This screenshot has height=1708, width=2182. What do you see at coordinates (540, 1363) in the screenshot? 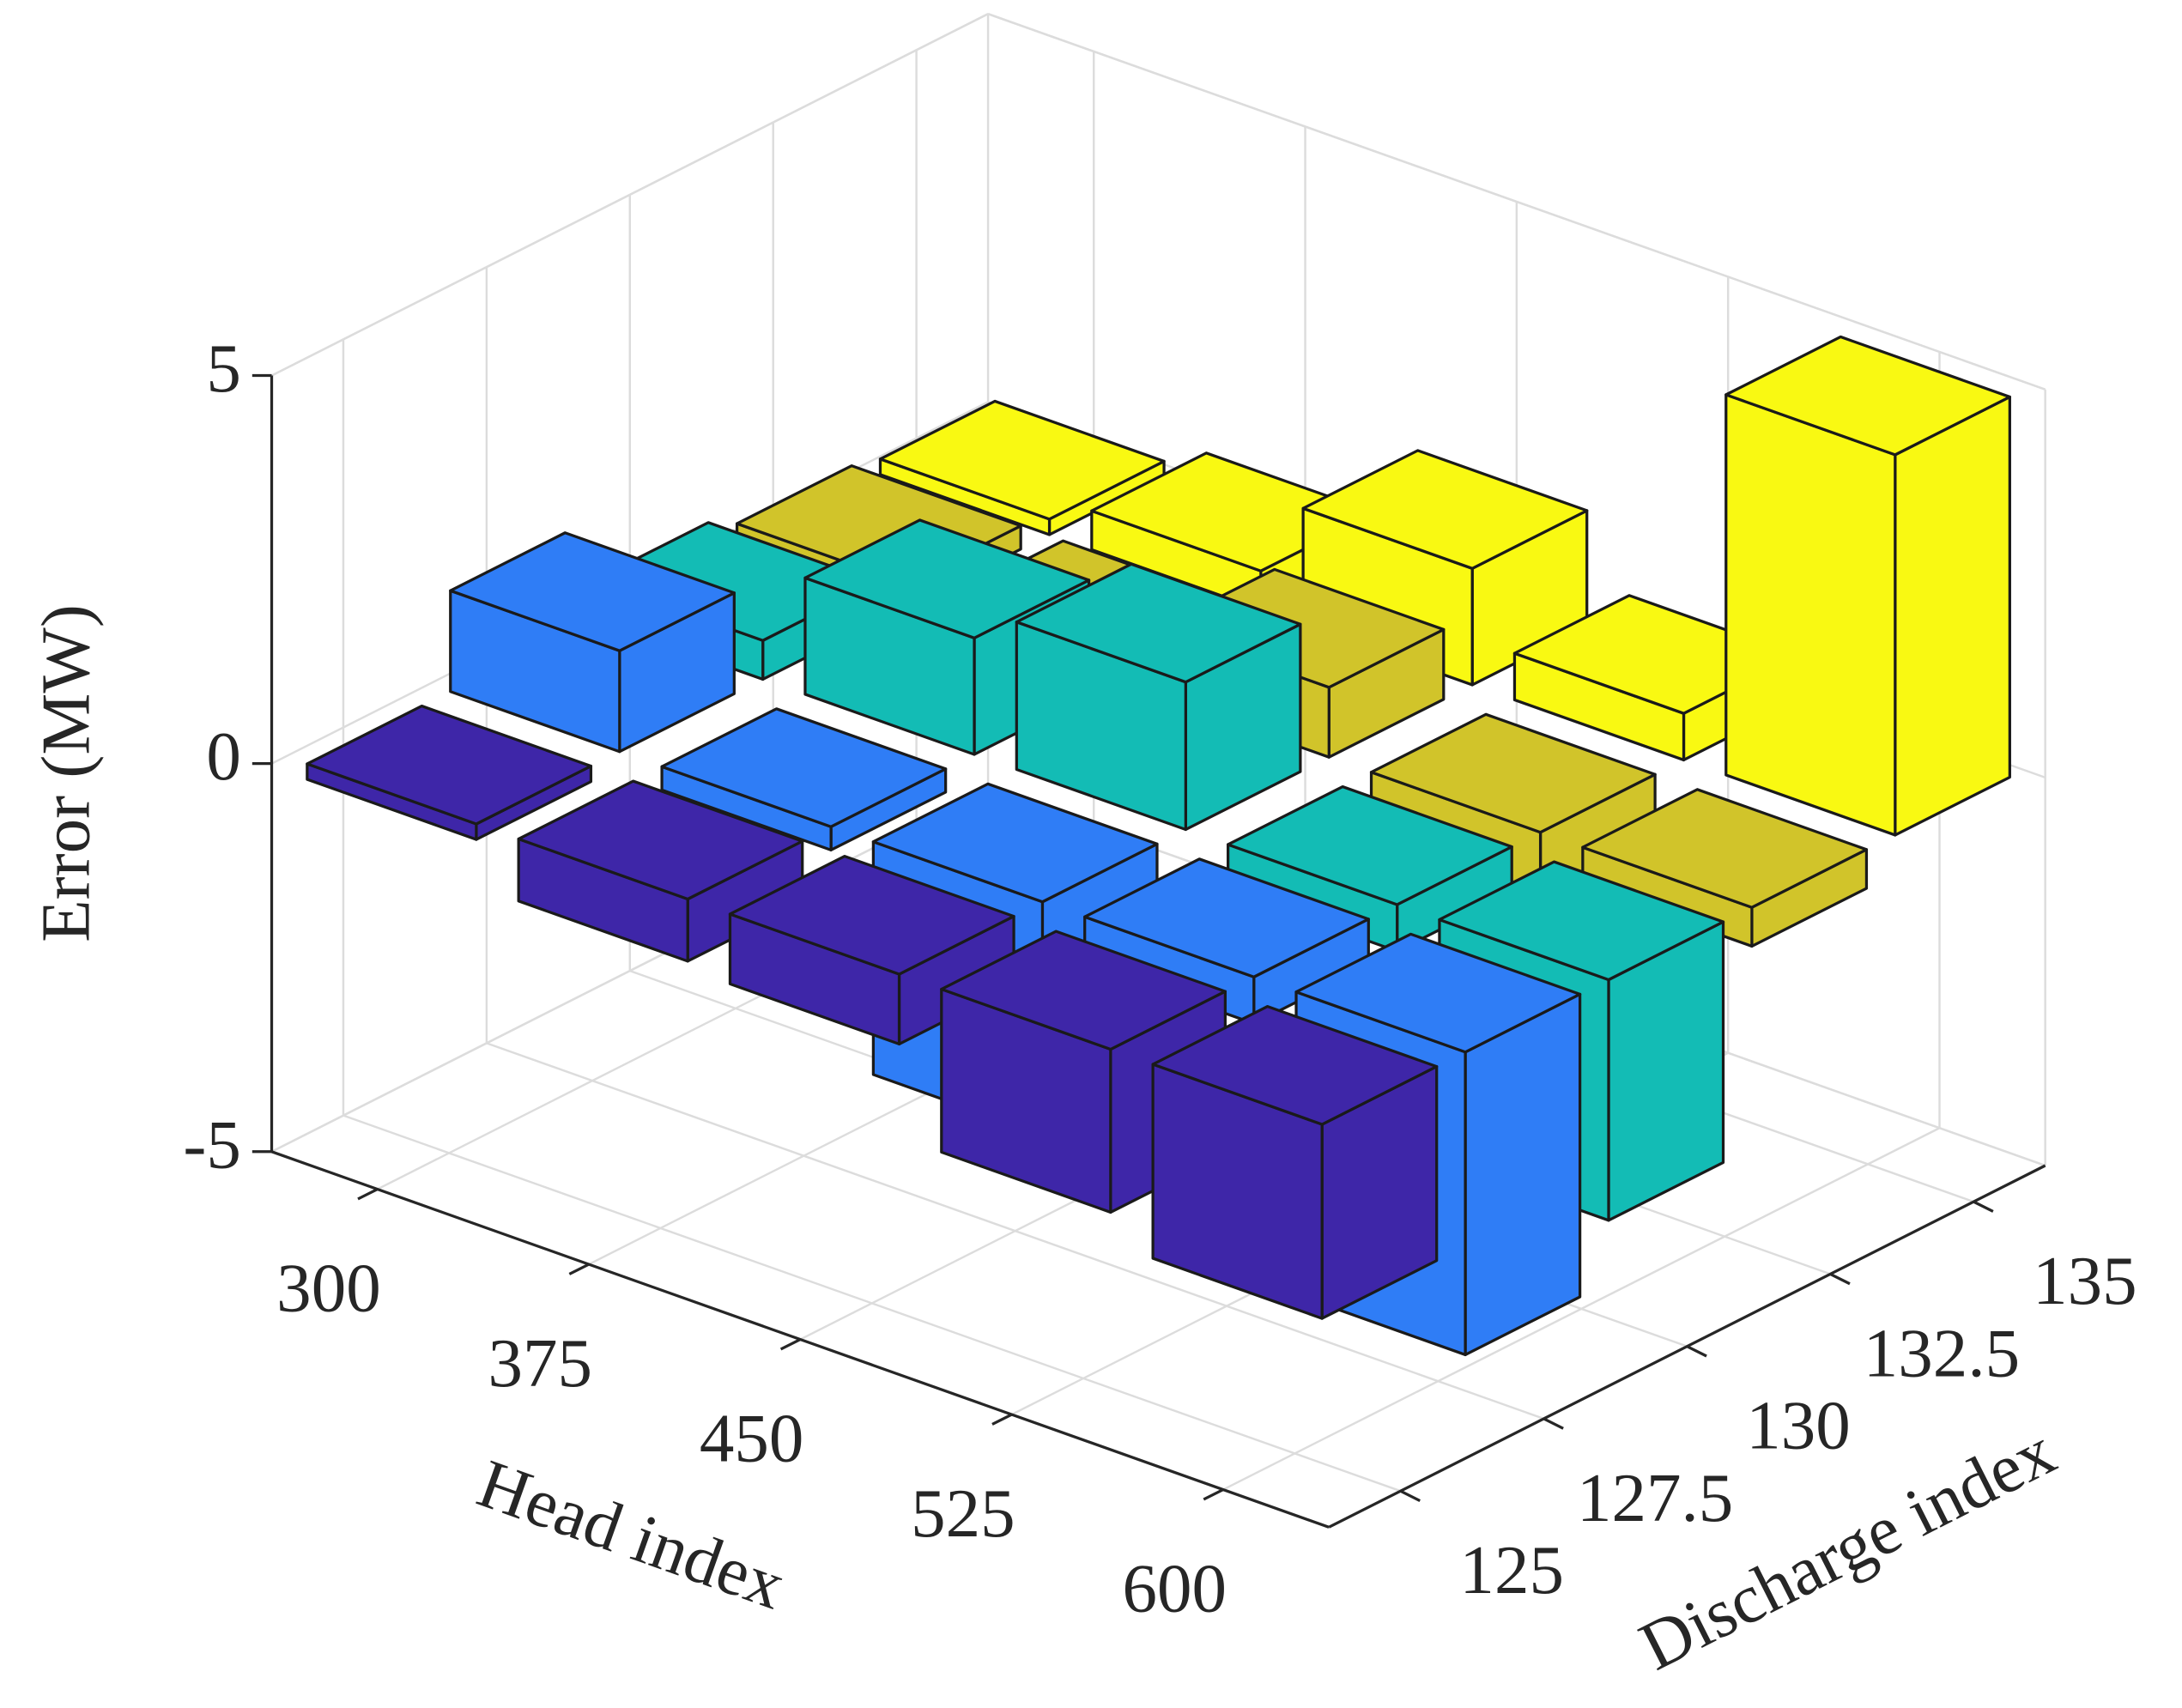
I see `x-tick-label: 375` at bounding box center [540, 1363].